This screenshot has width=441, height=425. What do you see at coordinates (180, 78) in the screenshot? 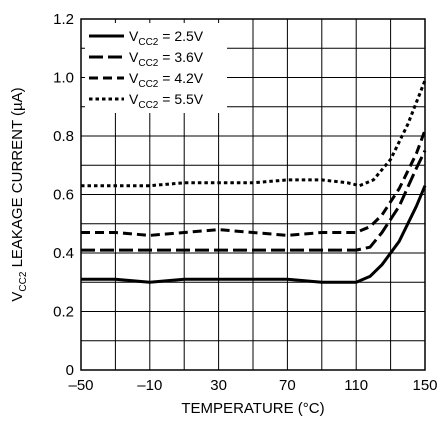
I see `legend-label-suffix: = 4.2V` at bounding box center [180, 78].